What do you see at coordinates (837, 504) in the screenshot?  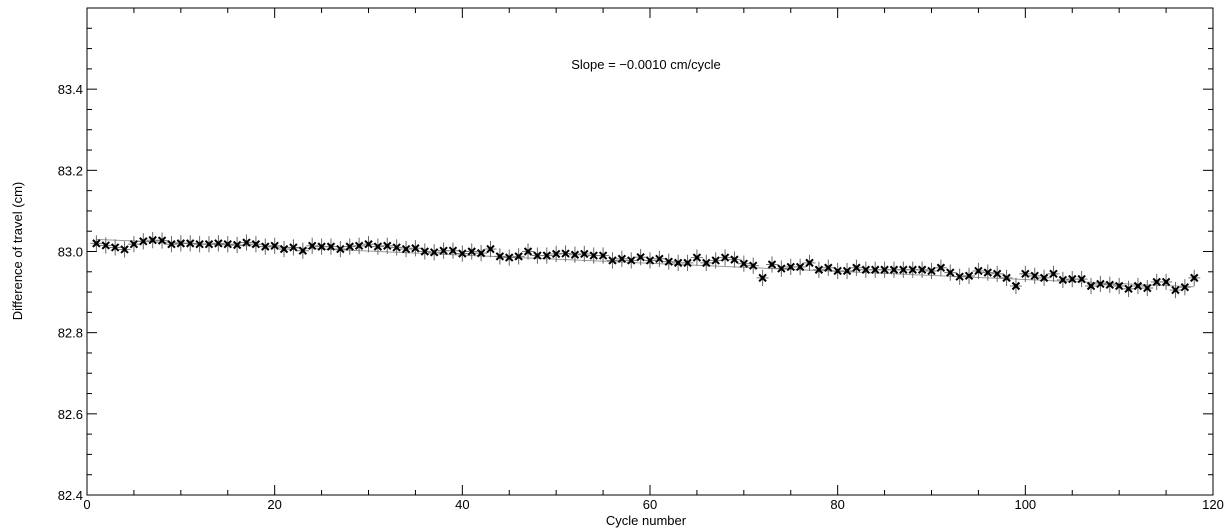 I see `x-tick-label: 80` at bounding box center [837, 504].